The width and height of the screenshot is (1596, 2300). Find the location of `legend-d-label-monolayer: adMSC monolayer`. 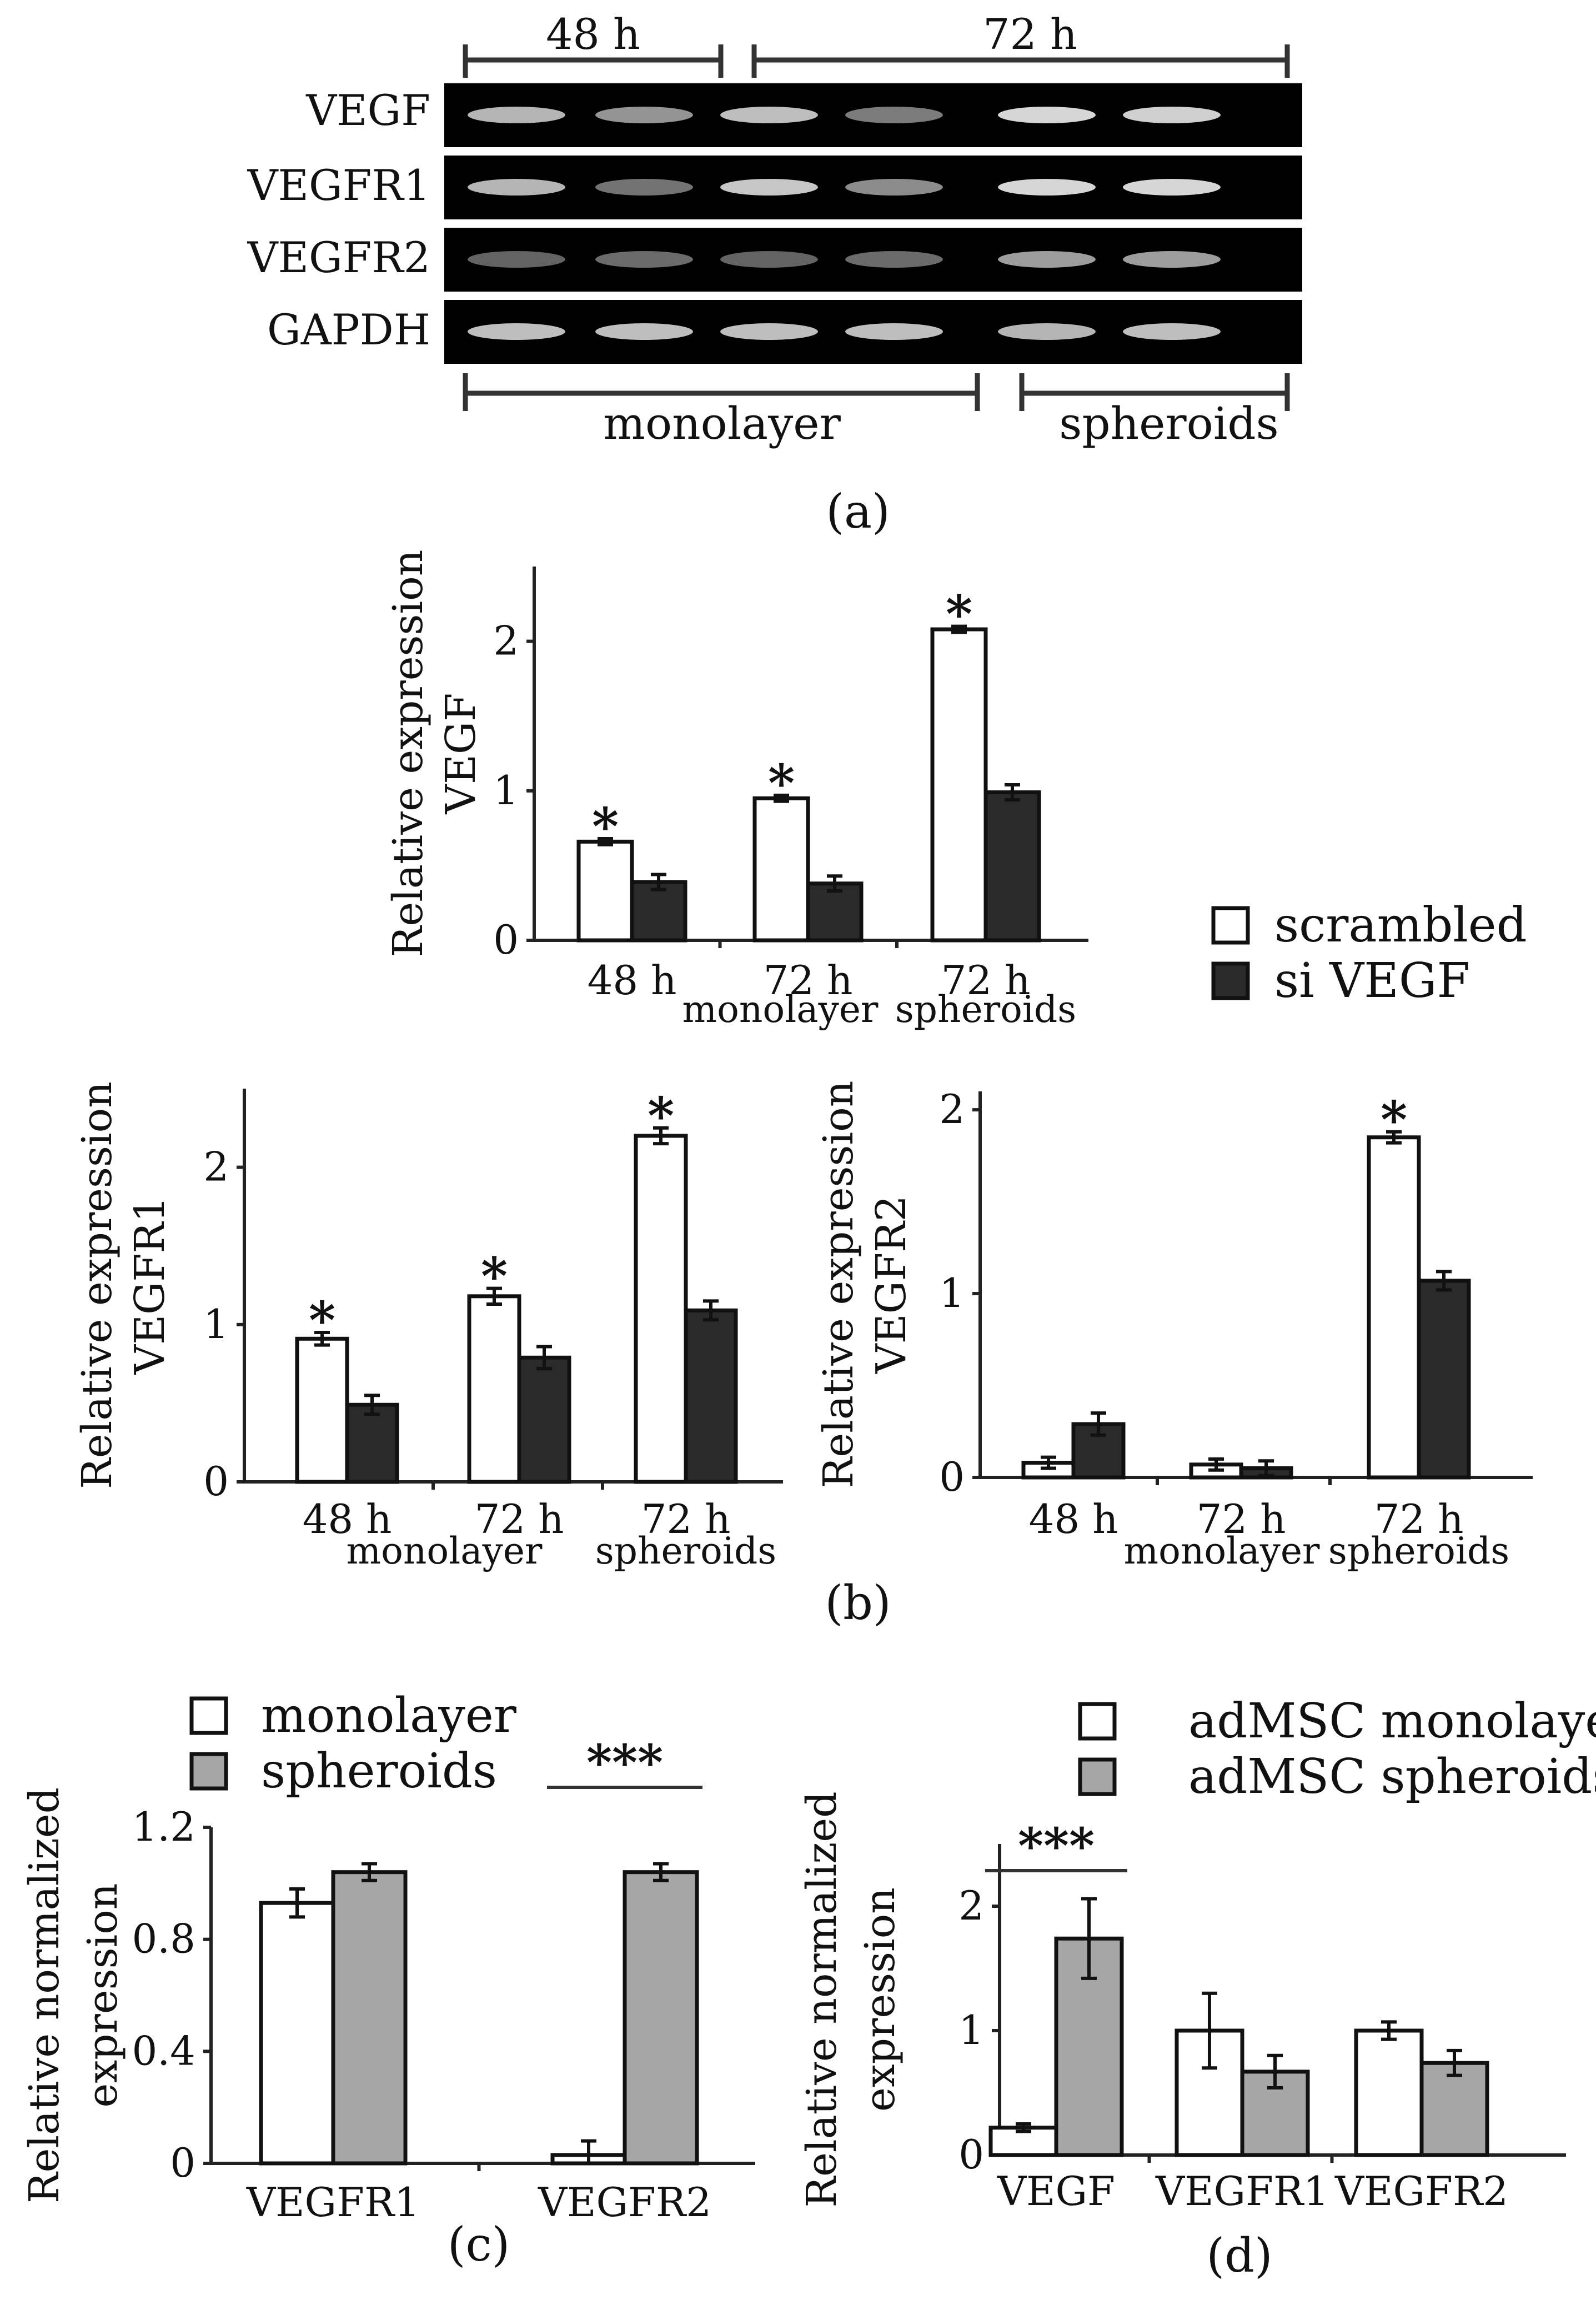

legend-d-label-monolayer: adMSC monolayer is located at coordinates (1392, 1721).